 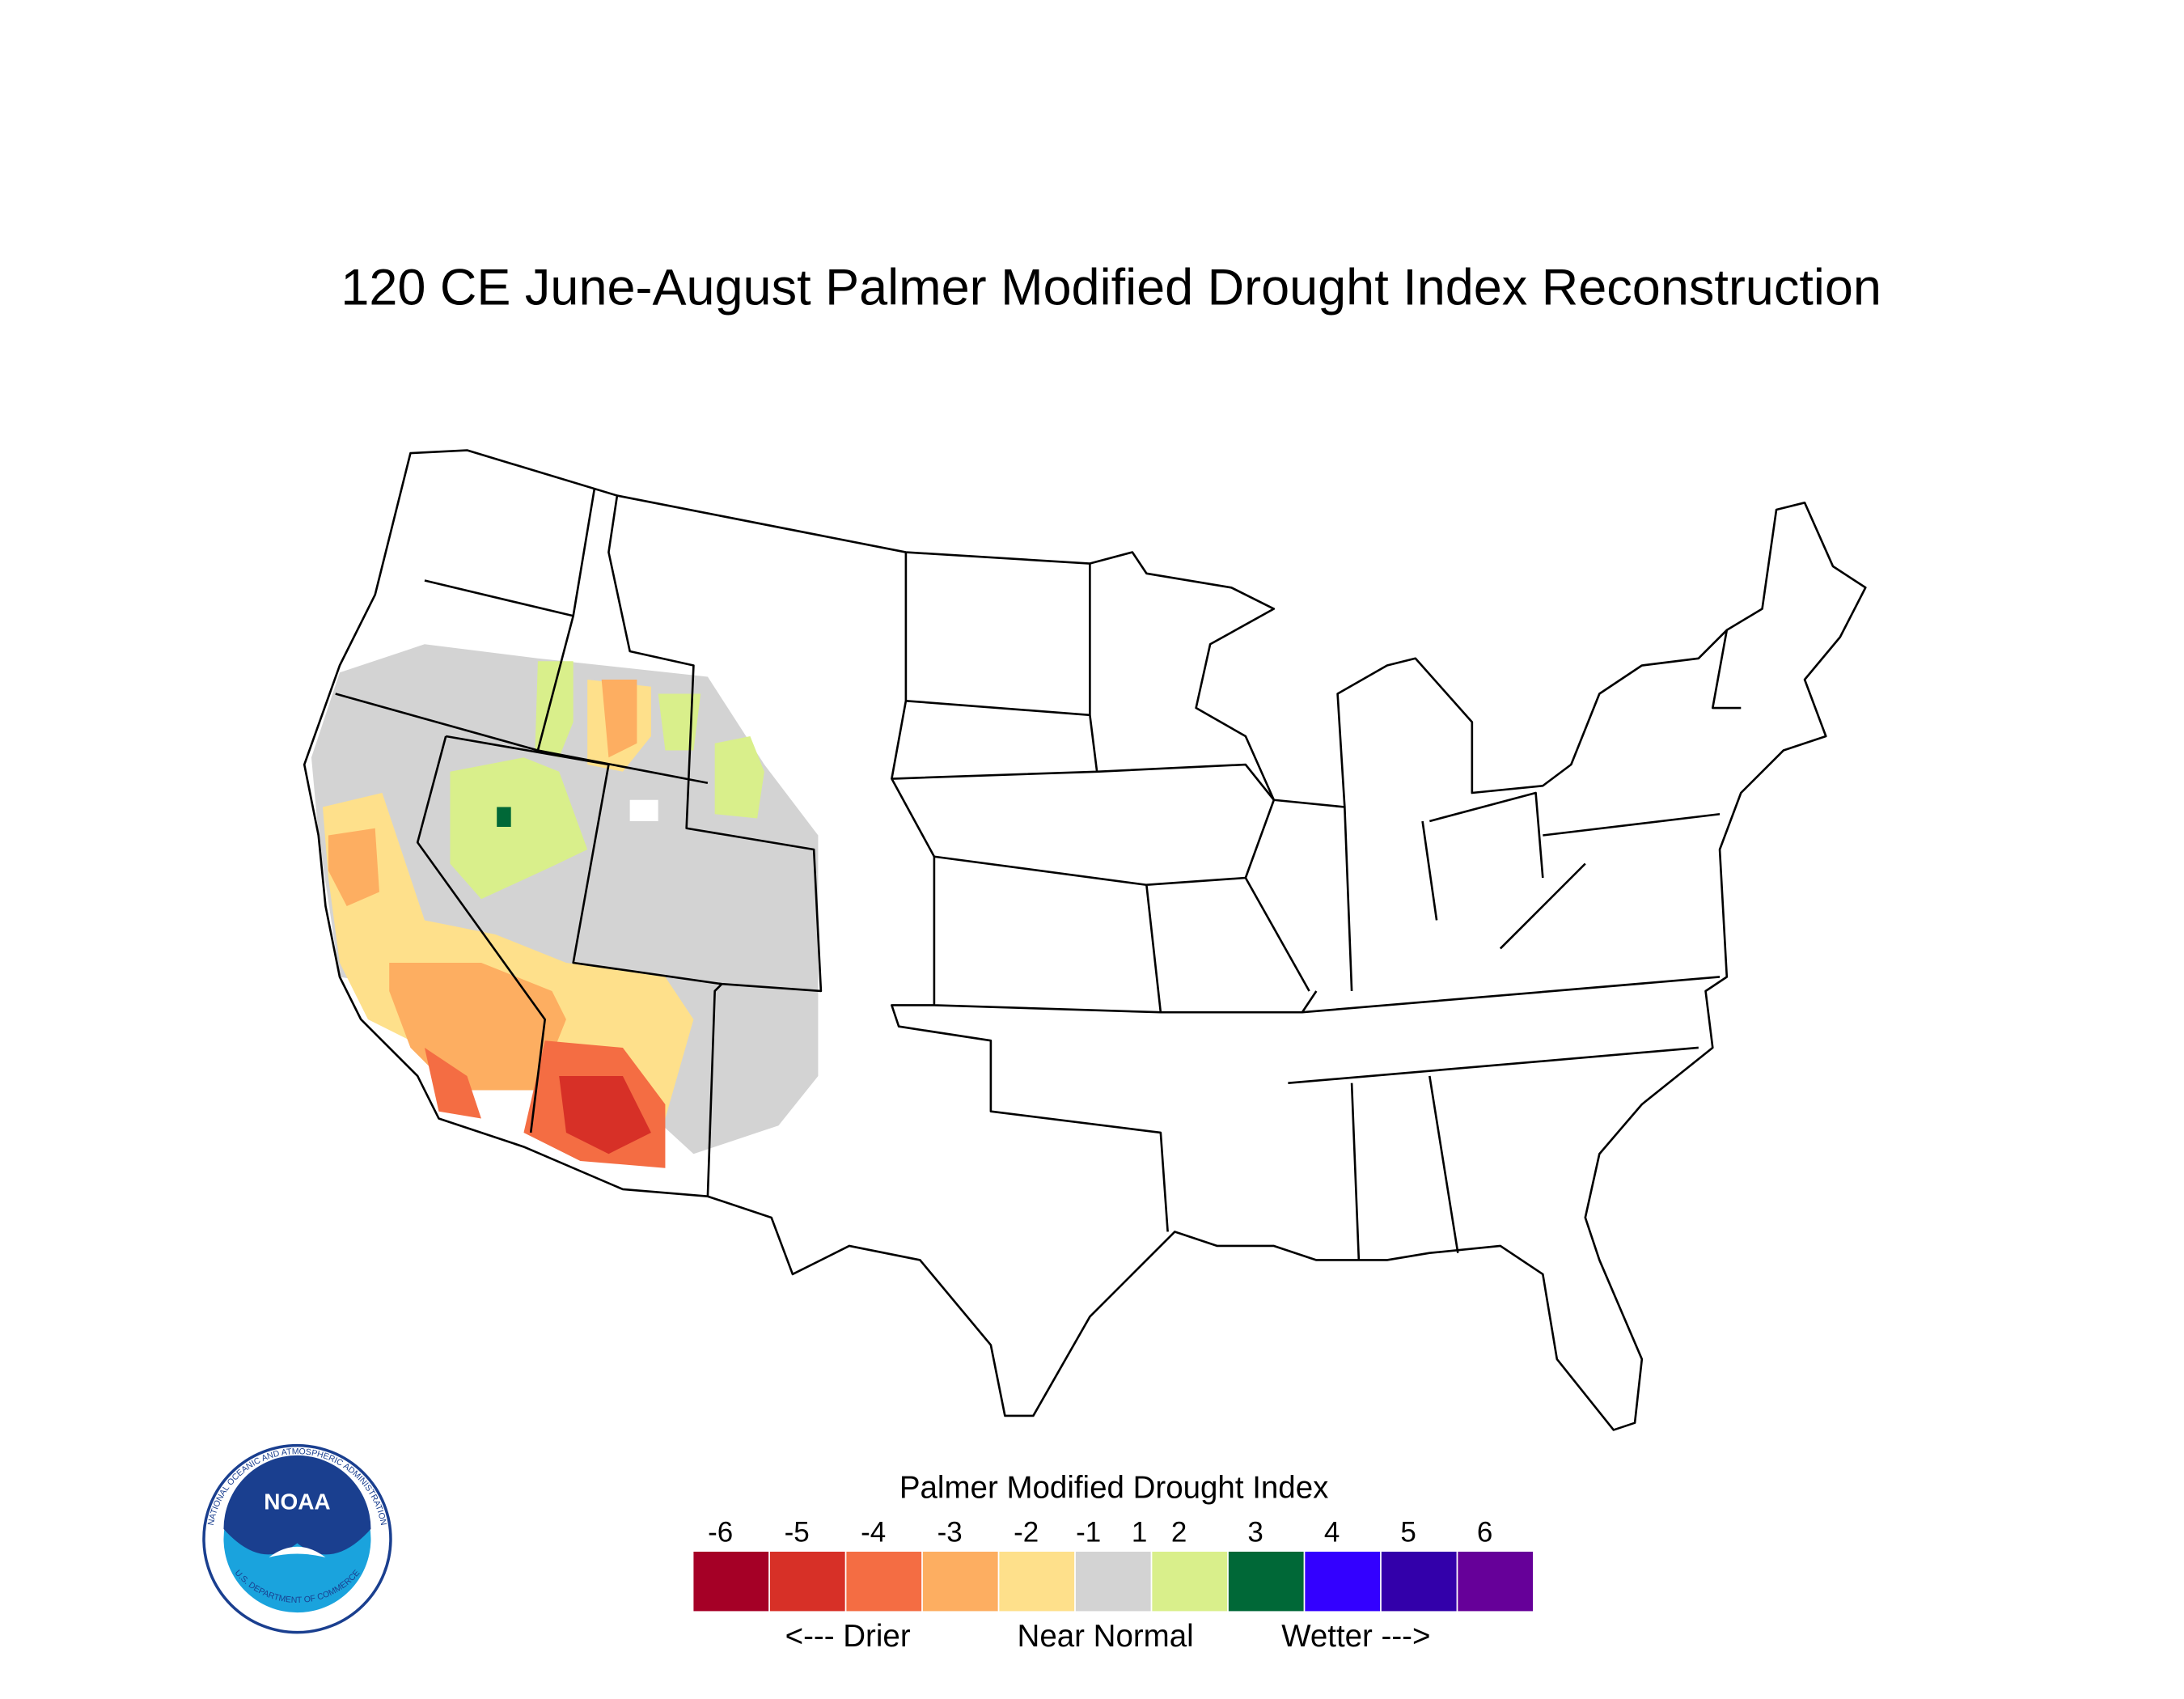 What do you see at coordinates (873, 1533) in the screenshot?
I see `legend-tick-label: -4` at bounding box center [873, 1533].